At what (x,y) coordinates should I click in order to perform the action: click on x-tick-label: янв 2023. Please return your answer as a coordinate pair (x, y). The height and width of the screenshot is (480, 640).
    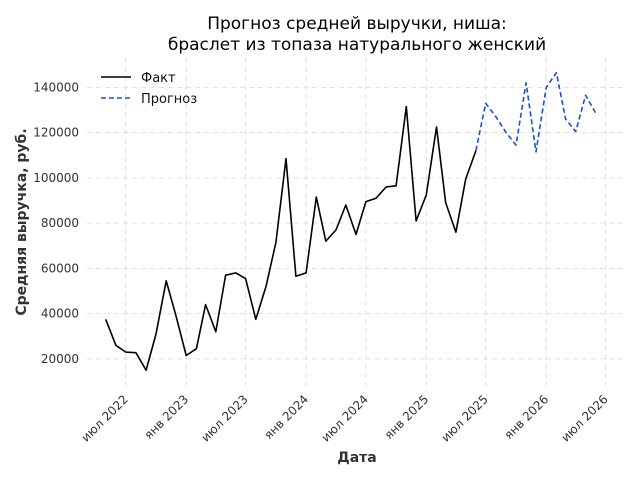
    Looking at the image, I should click on (166, 417).